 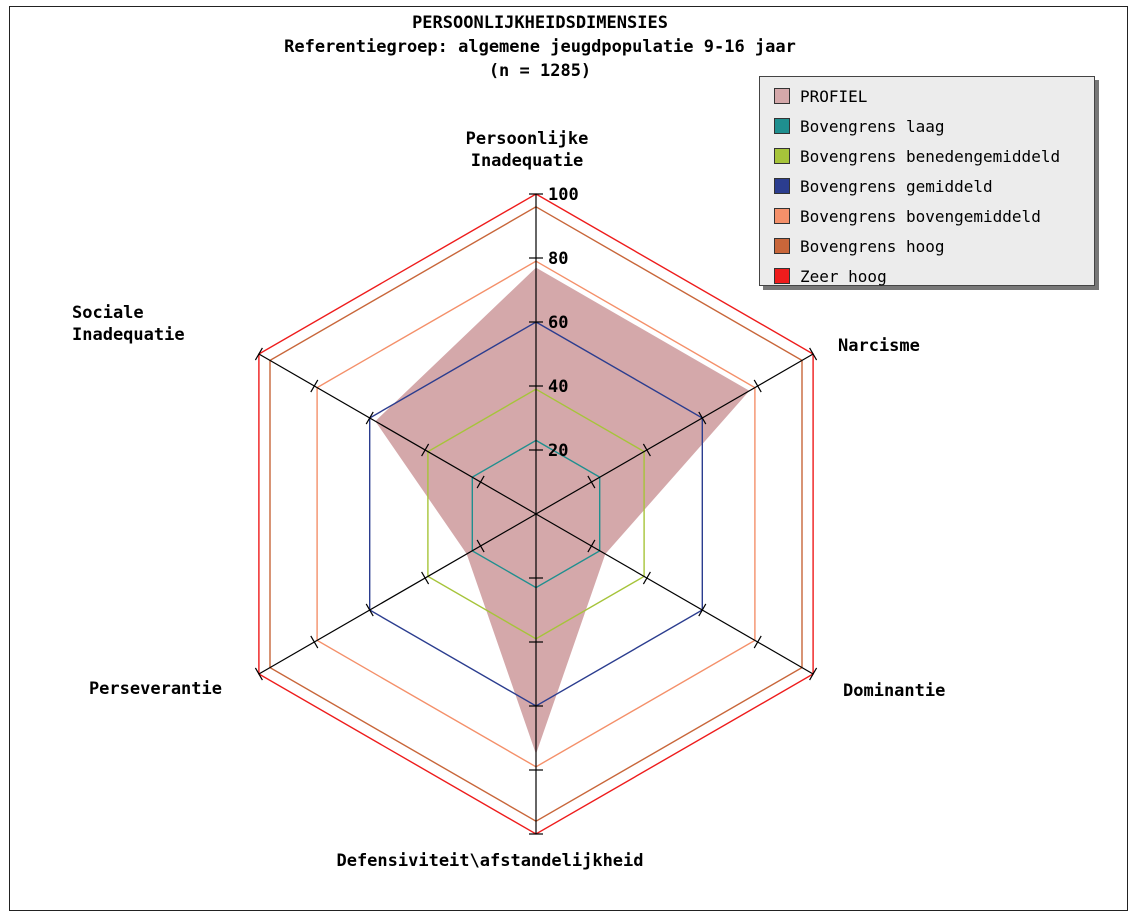 I want to click on legend-label-5: Bovengrens hoog, so click(x=872, y=246).